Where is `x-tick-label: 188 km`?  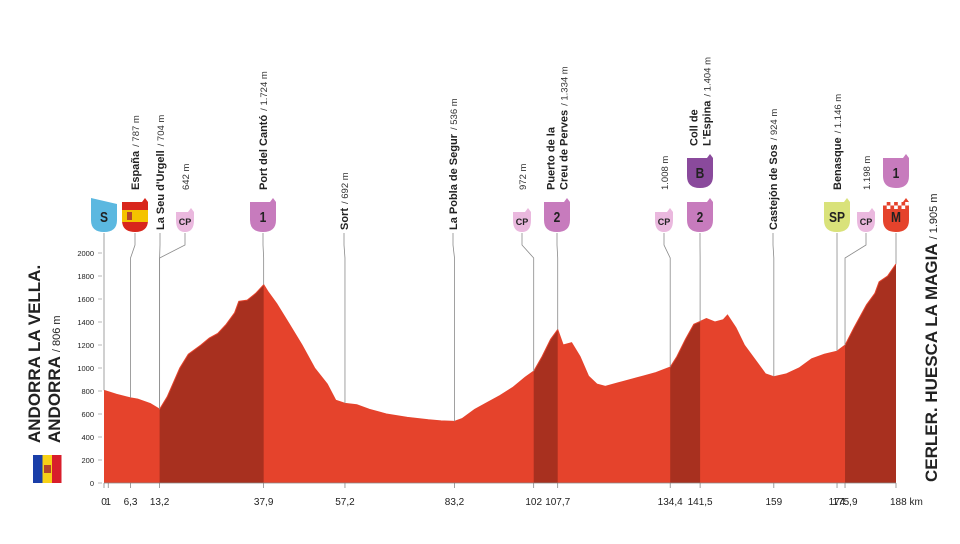 x-tick-label: 188 km is located at coordinates (906, 502).